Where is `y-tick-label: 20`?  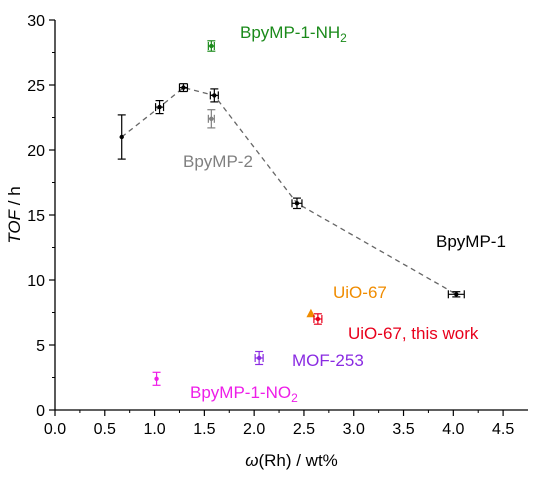 y-tick-label: 20 is located at coordinates (36, 151).